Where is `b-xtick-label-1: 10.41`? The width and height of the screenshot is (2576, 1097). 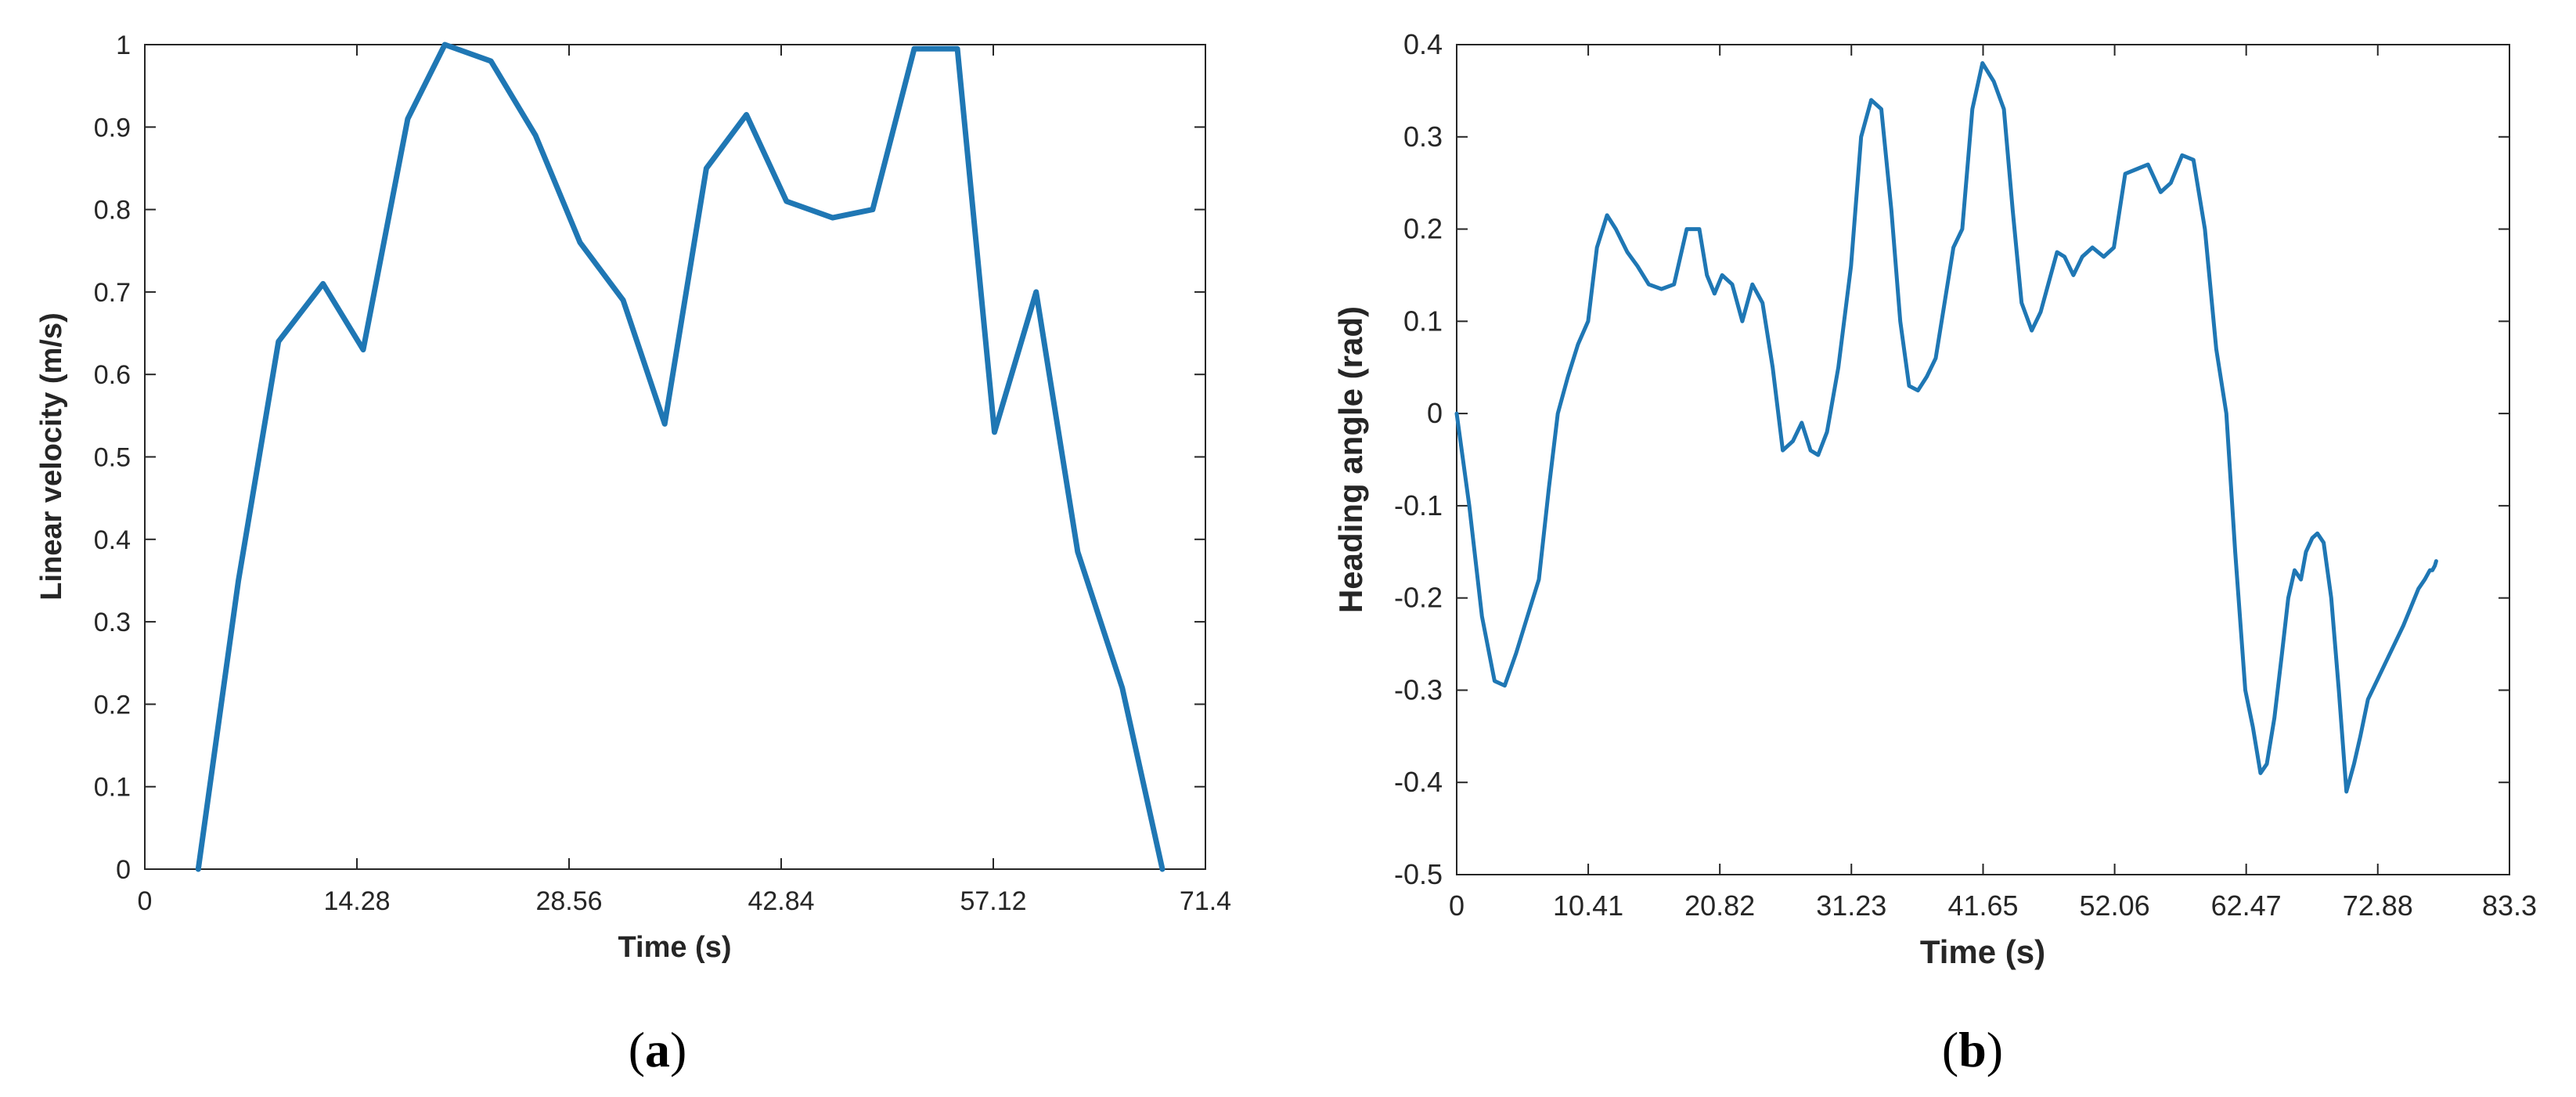 b-xtick-label-1: 10.41 is located at coordinates (1588, 906).